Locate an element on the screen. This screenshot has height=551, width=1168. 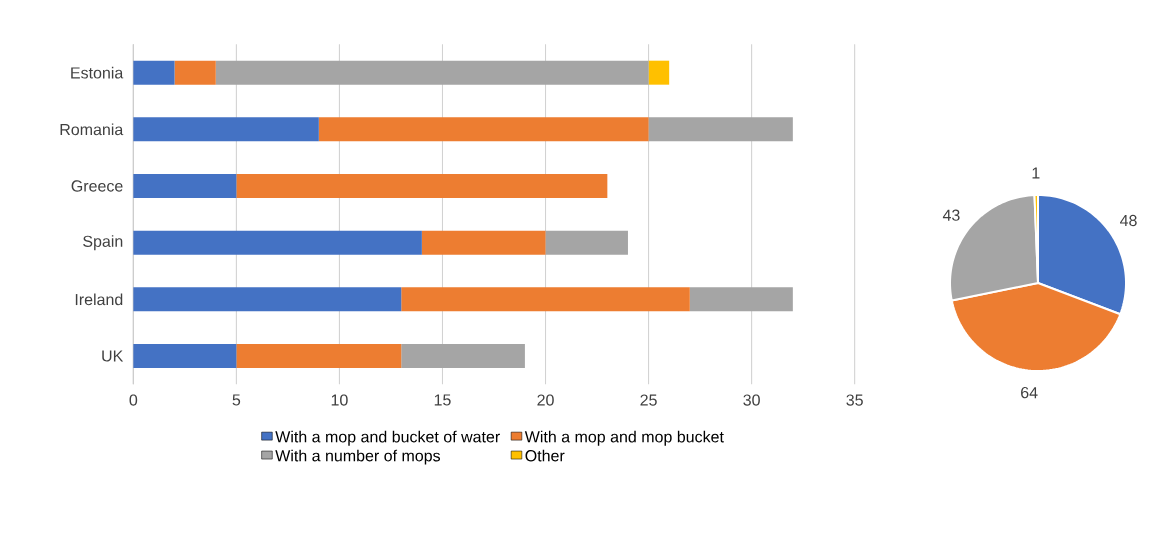
x-tick-label: 0 is located at coordinates (133, 400).